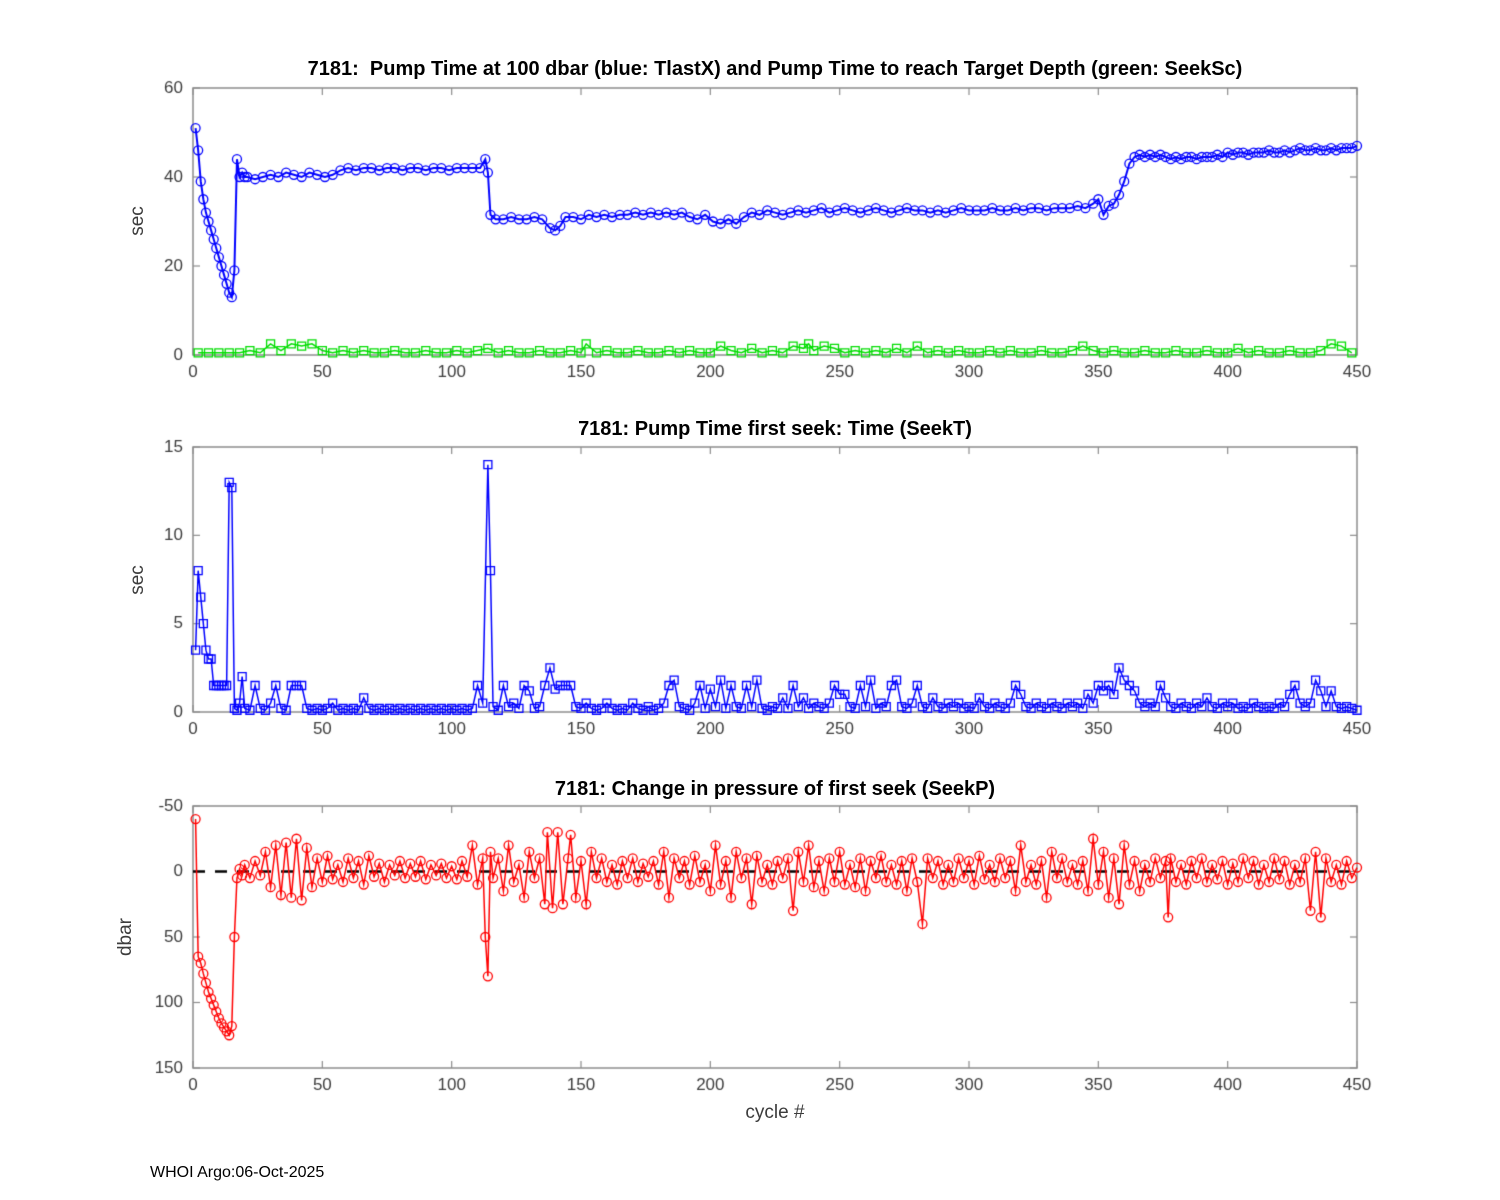  I want to click on chart2-title: 7181: Pump Time first seek: Time (SeekT), so click(775, 429).